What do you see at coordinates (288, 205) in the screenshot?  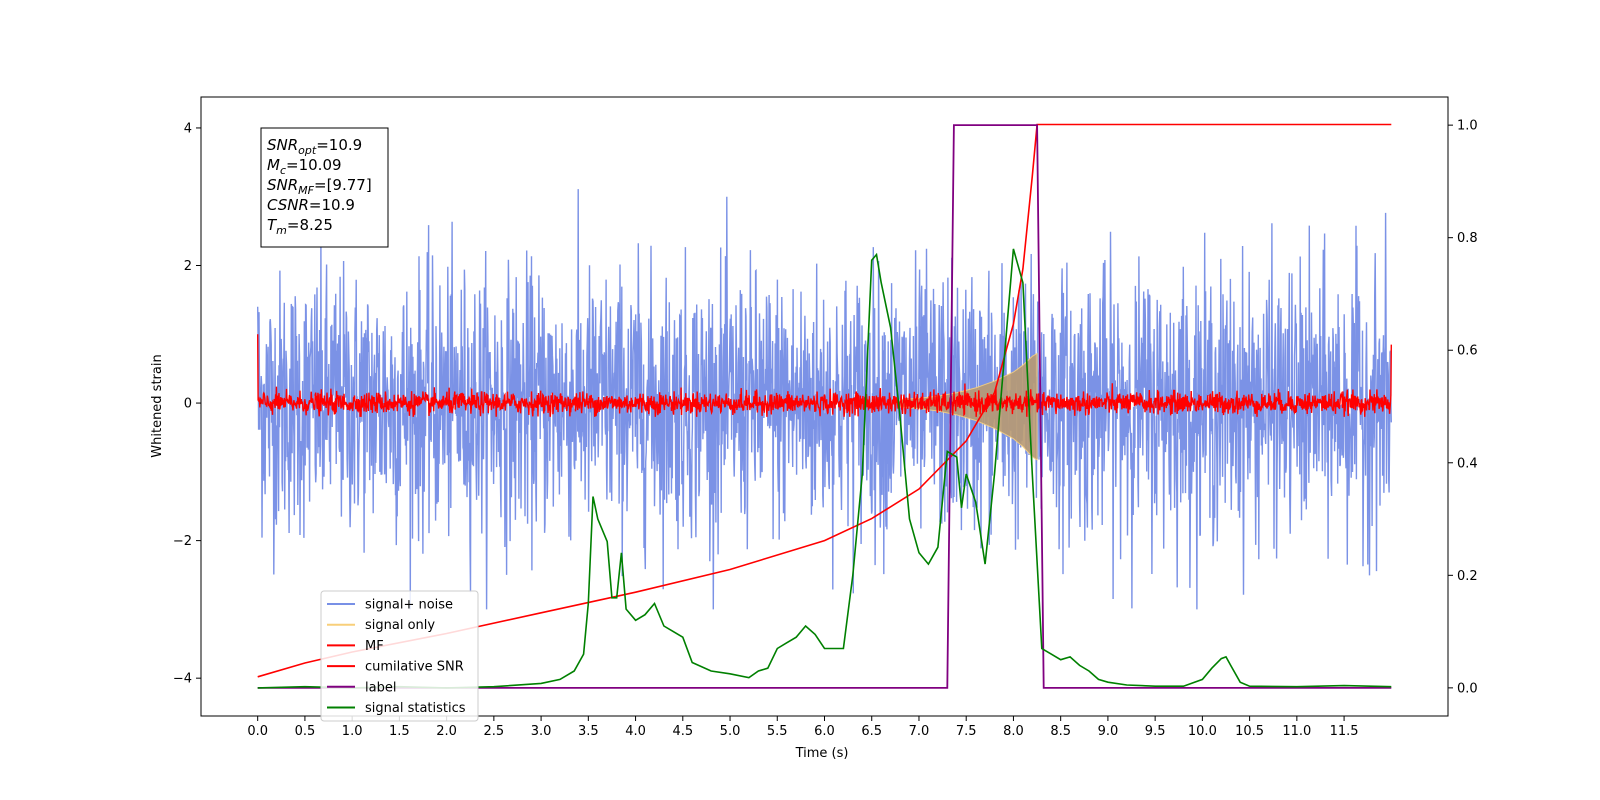 I see `annotation-symbol: CSNR` at bounding box center [288, 205].